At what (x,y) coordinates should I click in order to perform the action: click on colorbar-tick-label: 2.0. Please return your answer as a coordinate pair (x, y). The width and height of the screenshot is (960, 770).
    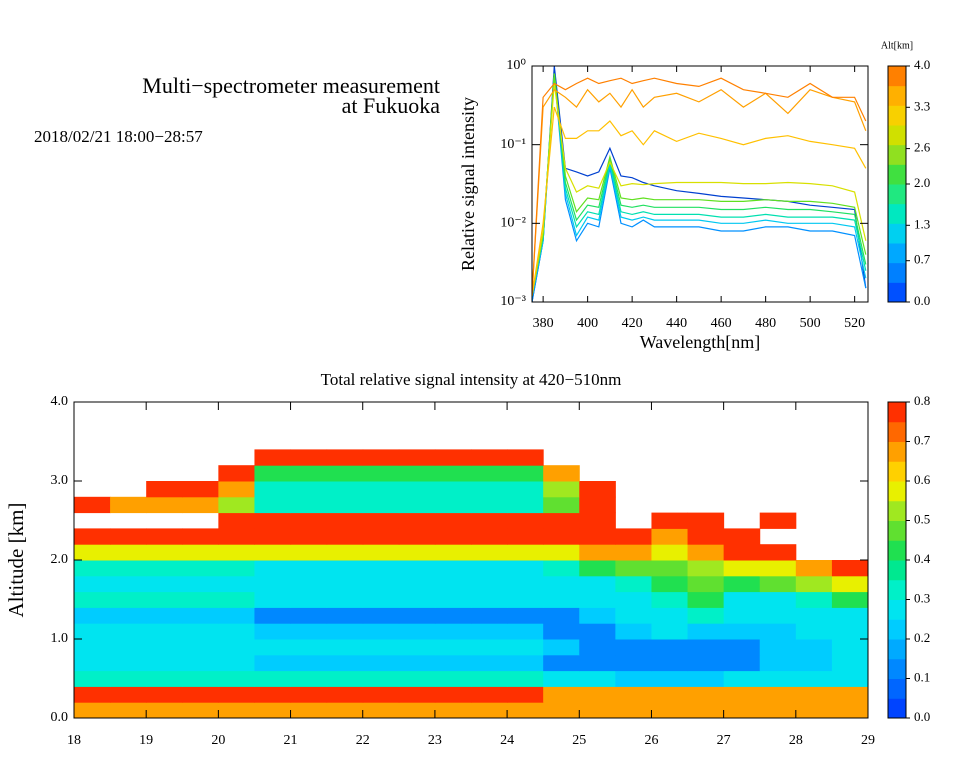
    Looking at the image, I should click on (922, 182).